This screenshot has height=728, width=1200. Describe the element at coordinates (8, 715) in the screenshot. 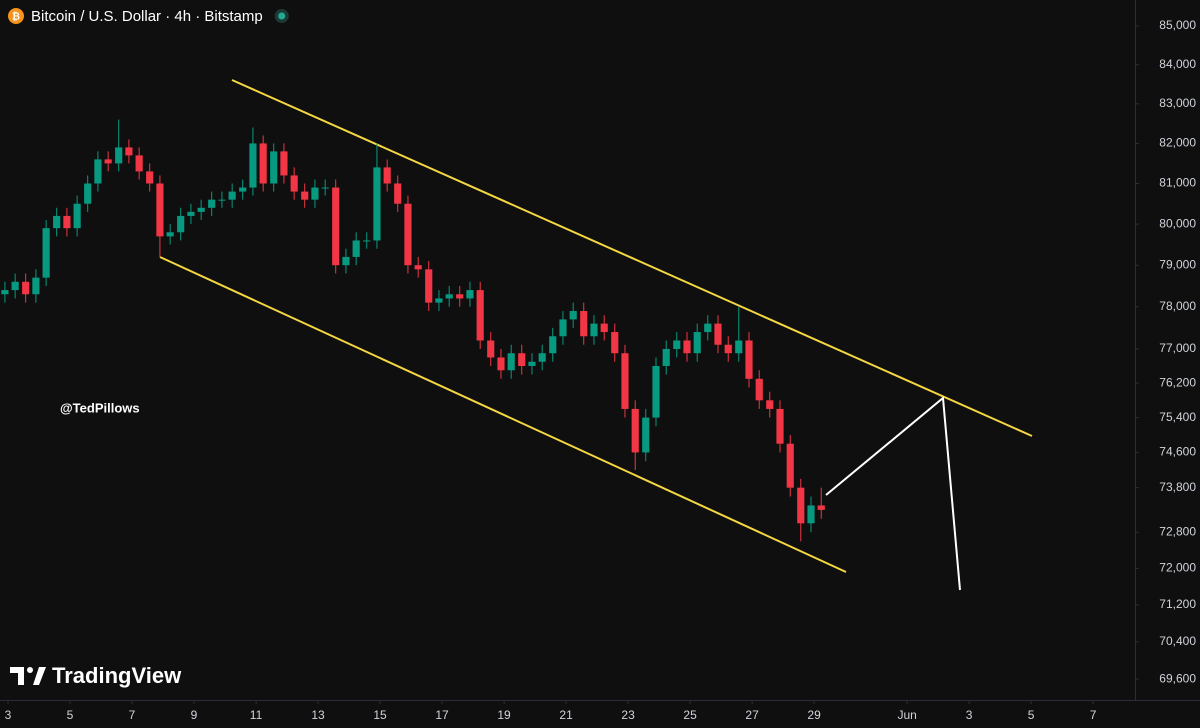

I see `x-tick-label: 3` at that location.